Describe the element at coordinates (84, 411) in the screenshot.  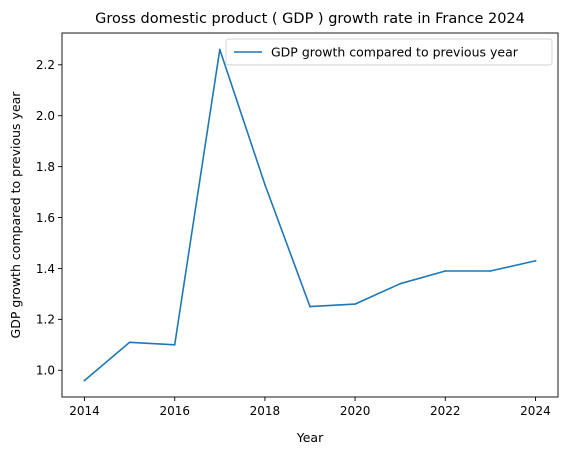
I see `x-tick-label: 2014` at that location.